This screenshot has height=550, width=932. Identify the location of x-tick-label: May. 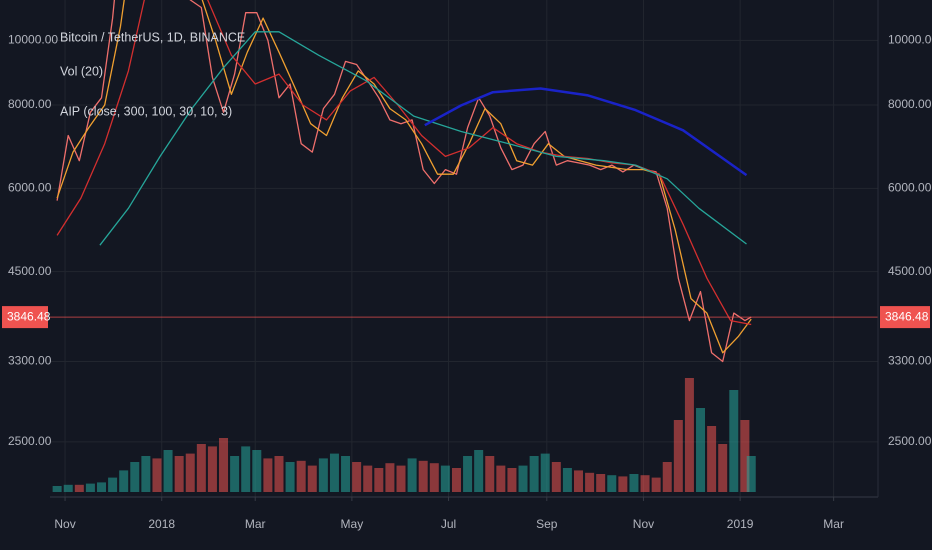
(352, 524).